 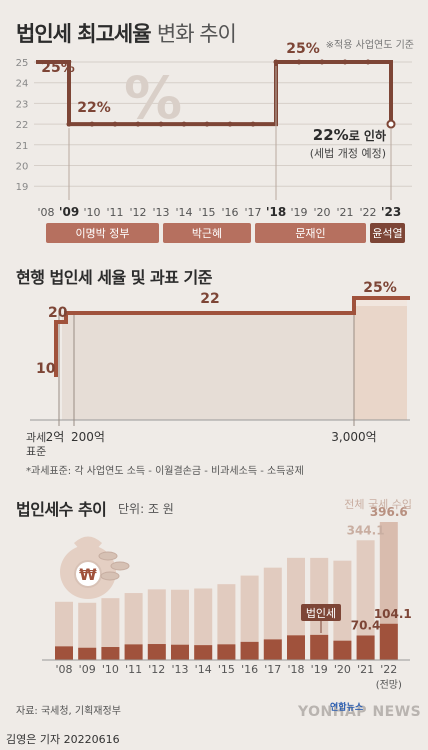 What do you see at coordinates (63, 739) in the screenshot?
I see `author-text: 김영은 기자 20220616` at bounding box center [63, 739].